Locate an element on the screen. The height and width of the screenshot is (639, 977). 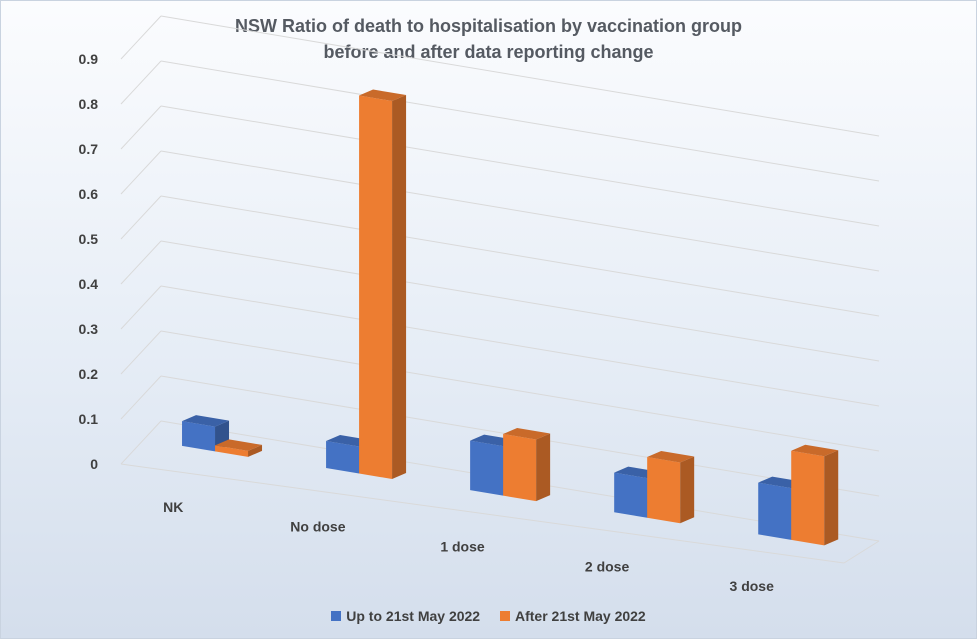
y-tick-label: 0.6 is located at coordinates (89, 194).